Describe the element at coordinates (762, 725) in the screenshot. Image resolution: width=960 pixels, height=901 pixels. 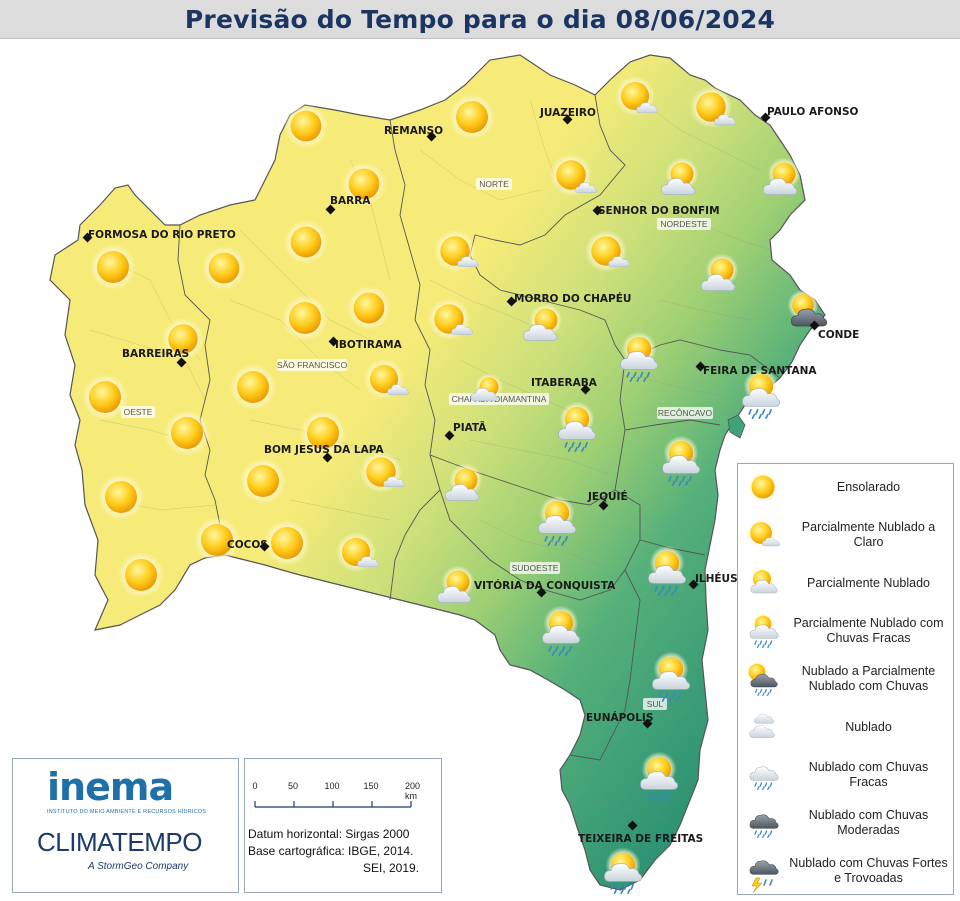
I see `legend-cloud-icon` at that location.